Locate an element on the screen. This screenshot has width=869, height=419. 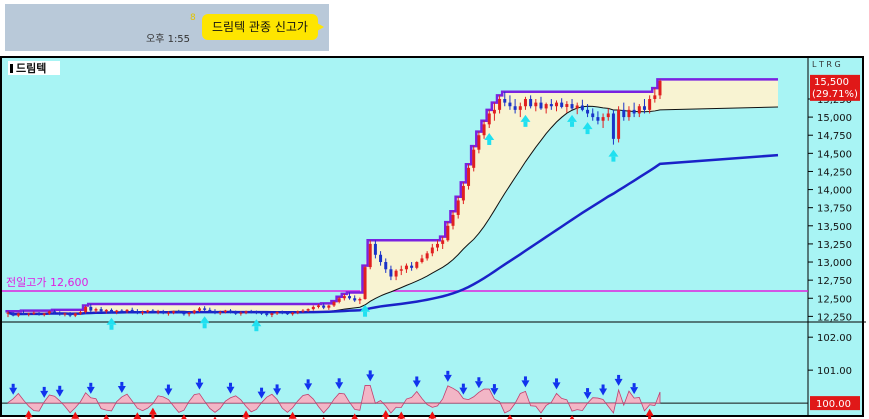
indicator-tick-label: 101.00 is located at coordinates (834, 371).